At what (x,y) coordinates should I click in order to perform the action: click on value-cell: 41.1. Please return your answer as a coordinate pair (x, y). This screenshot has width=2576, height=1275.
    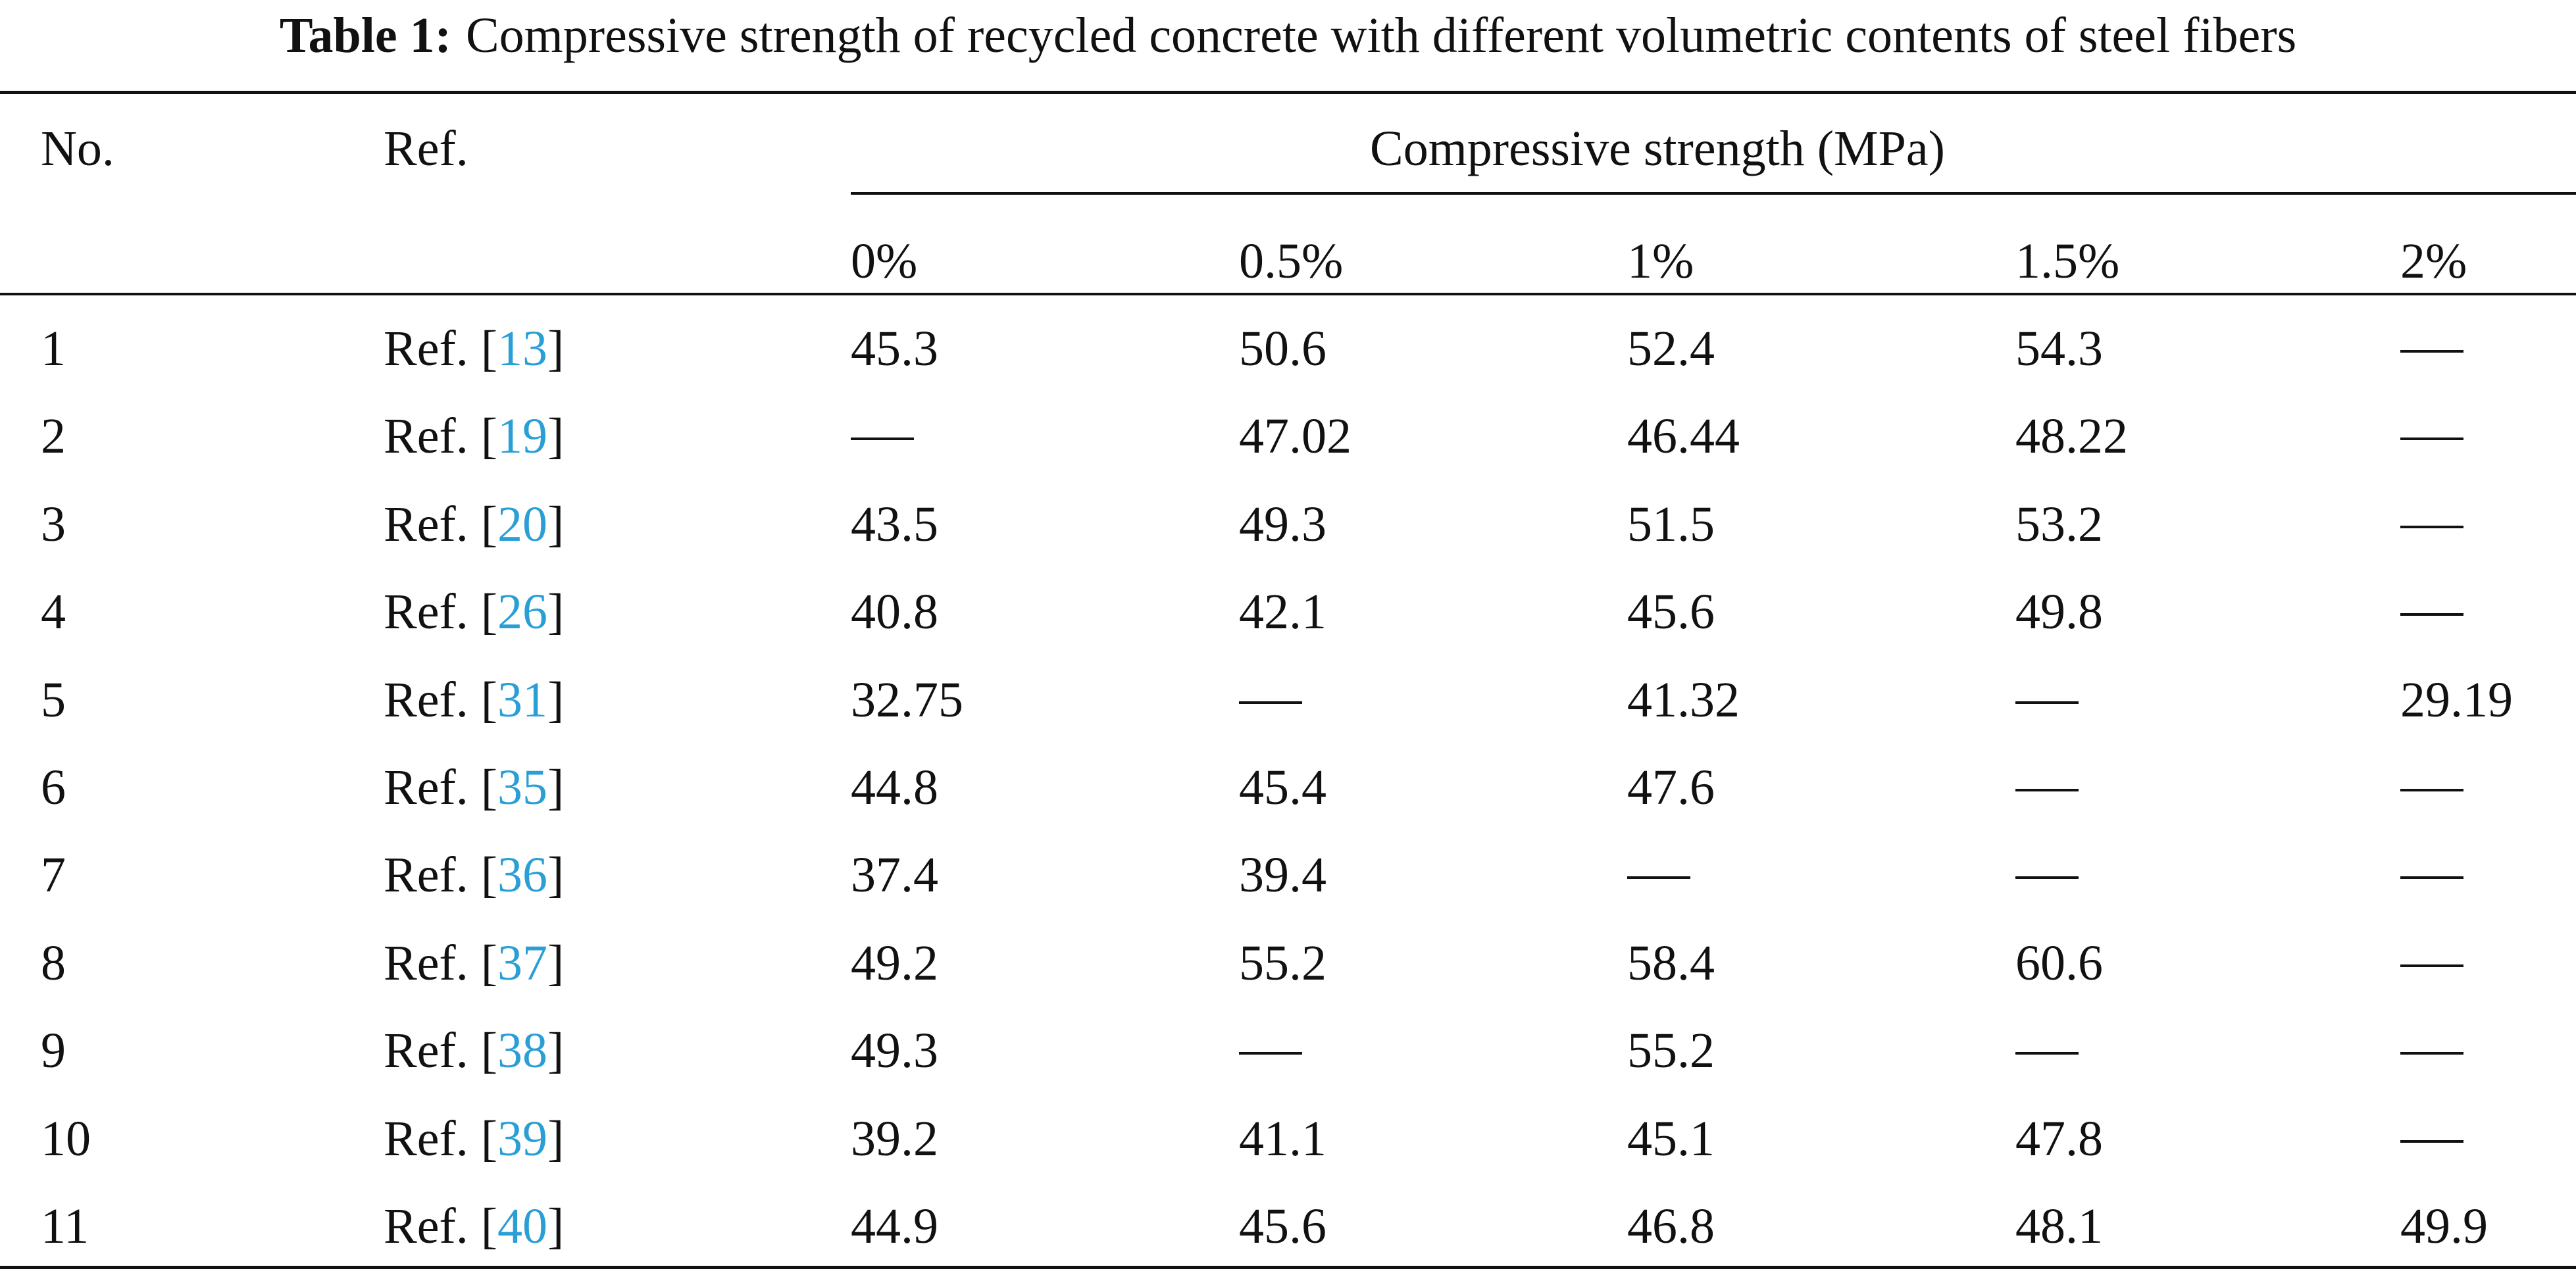
    Looking at the image, I should click on (1282, 1138).